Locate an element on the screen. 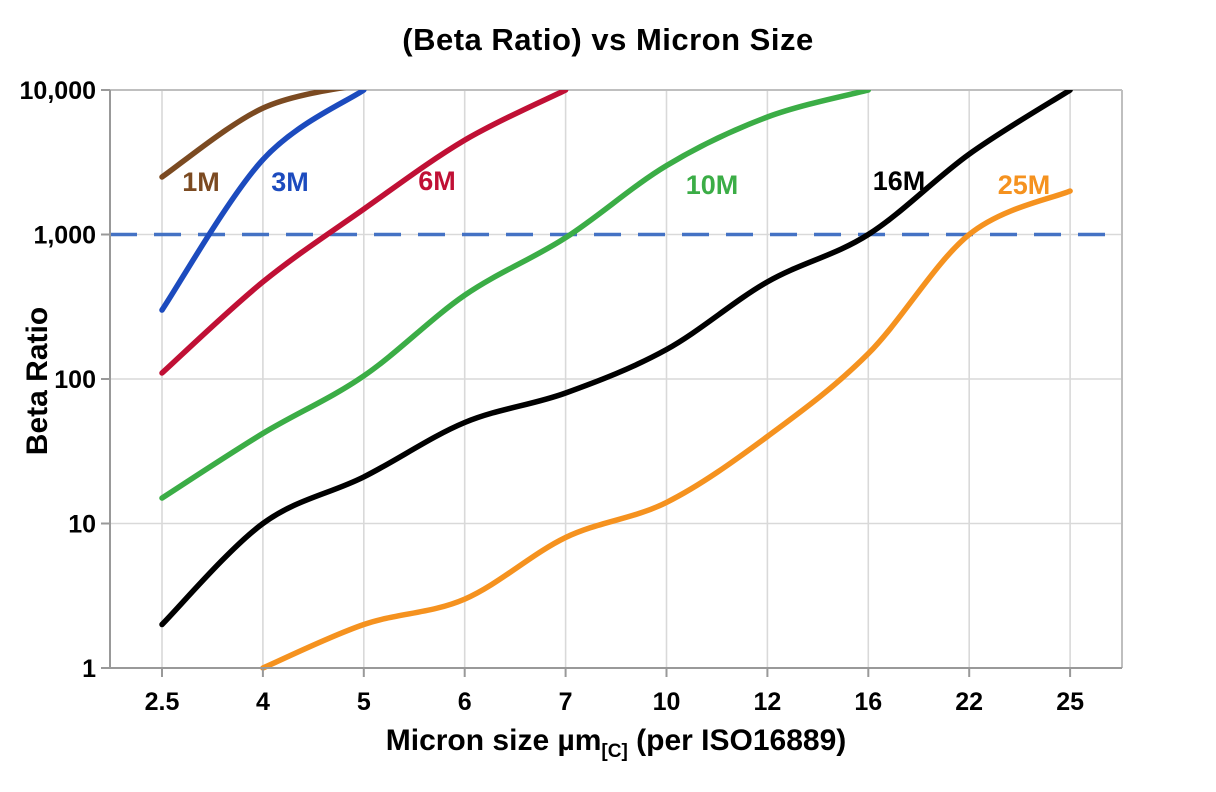 The image size is (1216, 792). series-line-3M is located at coordinates (263, 201).